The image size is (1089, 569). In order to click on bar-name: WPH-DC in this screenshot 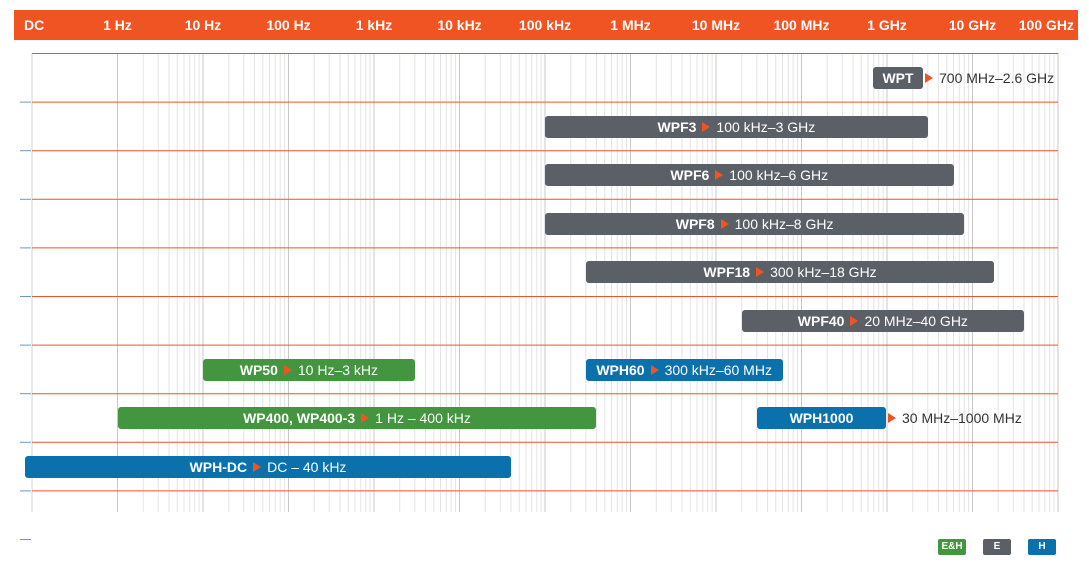, I will do `click(218, 466)`.